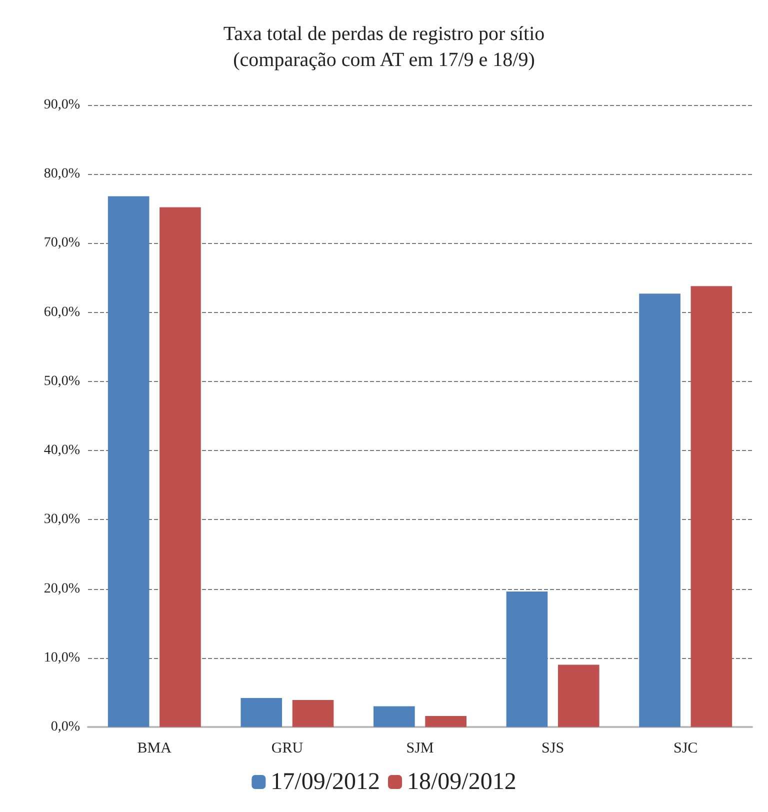 This screenshot has height=812, width=768. What do you see at coordinates (62, 450) in the screenshot?
I see `y-tick-label: 40,0%` at bounding box center [62, 450].